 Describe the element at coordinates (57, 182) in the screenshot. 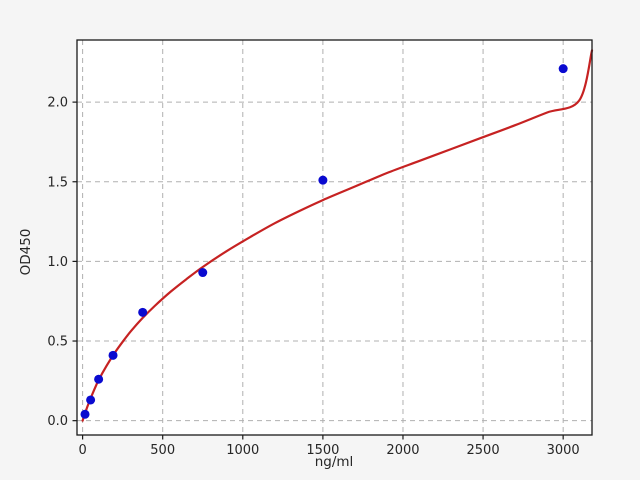

I see `y-tick-label: 1.5` at that location.